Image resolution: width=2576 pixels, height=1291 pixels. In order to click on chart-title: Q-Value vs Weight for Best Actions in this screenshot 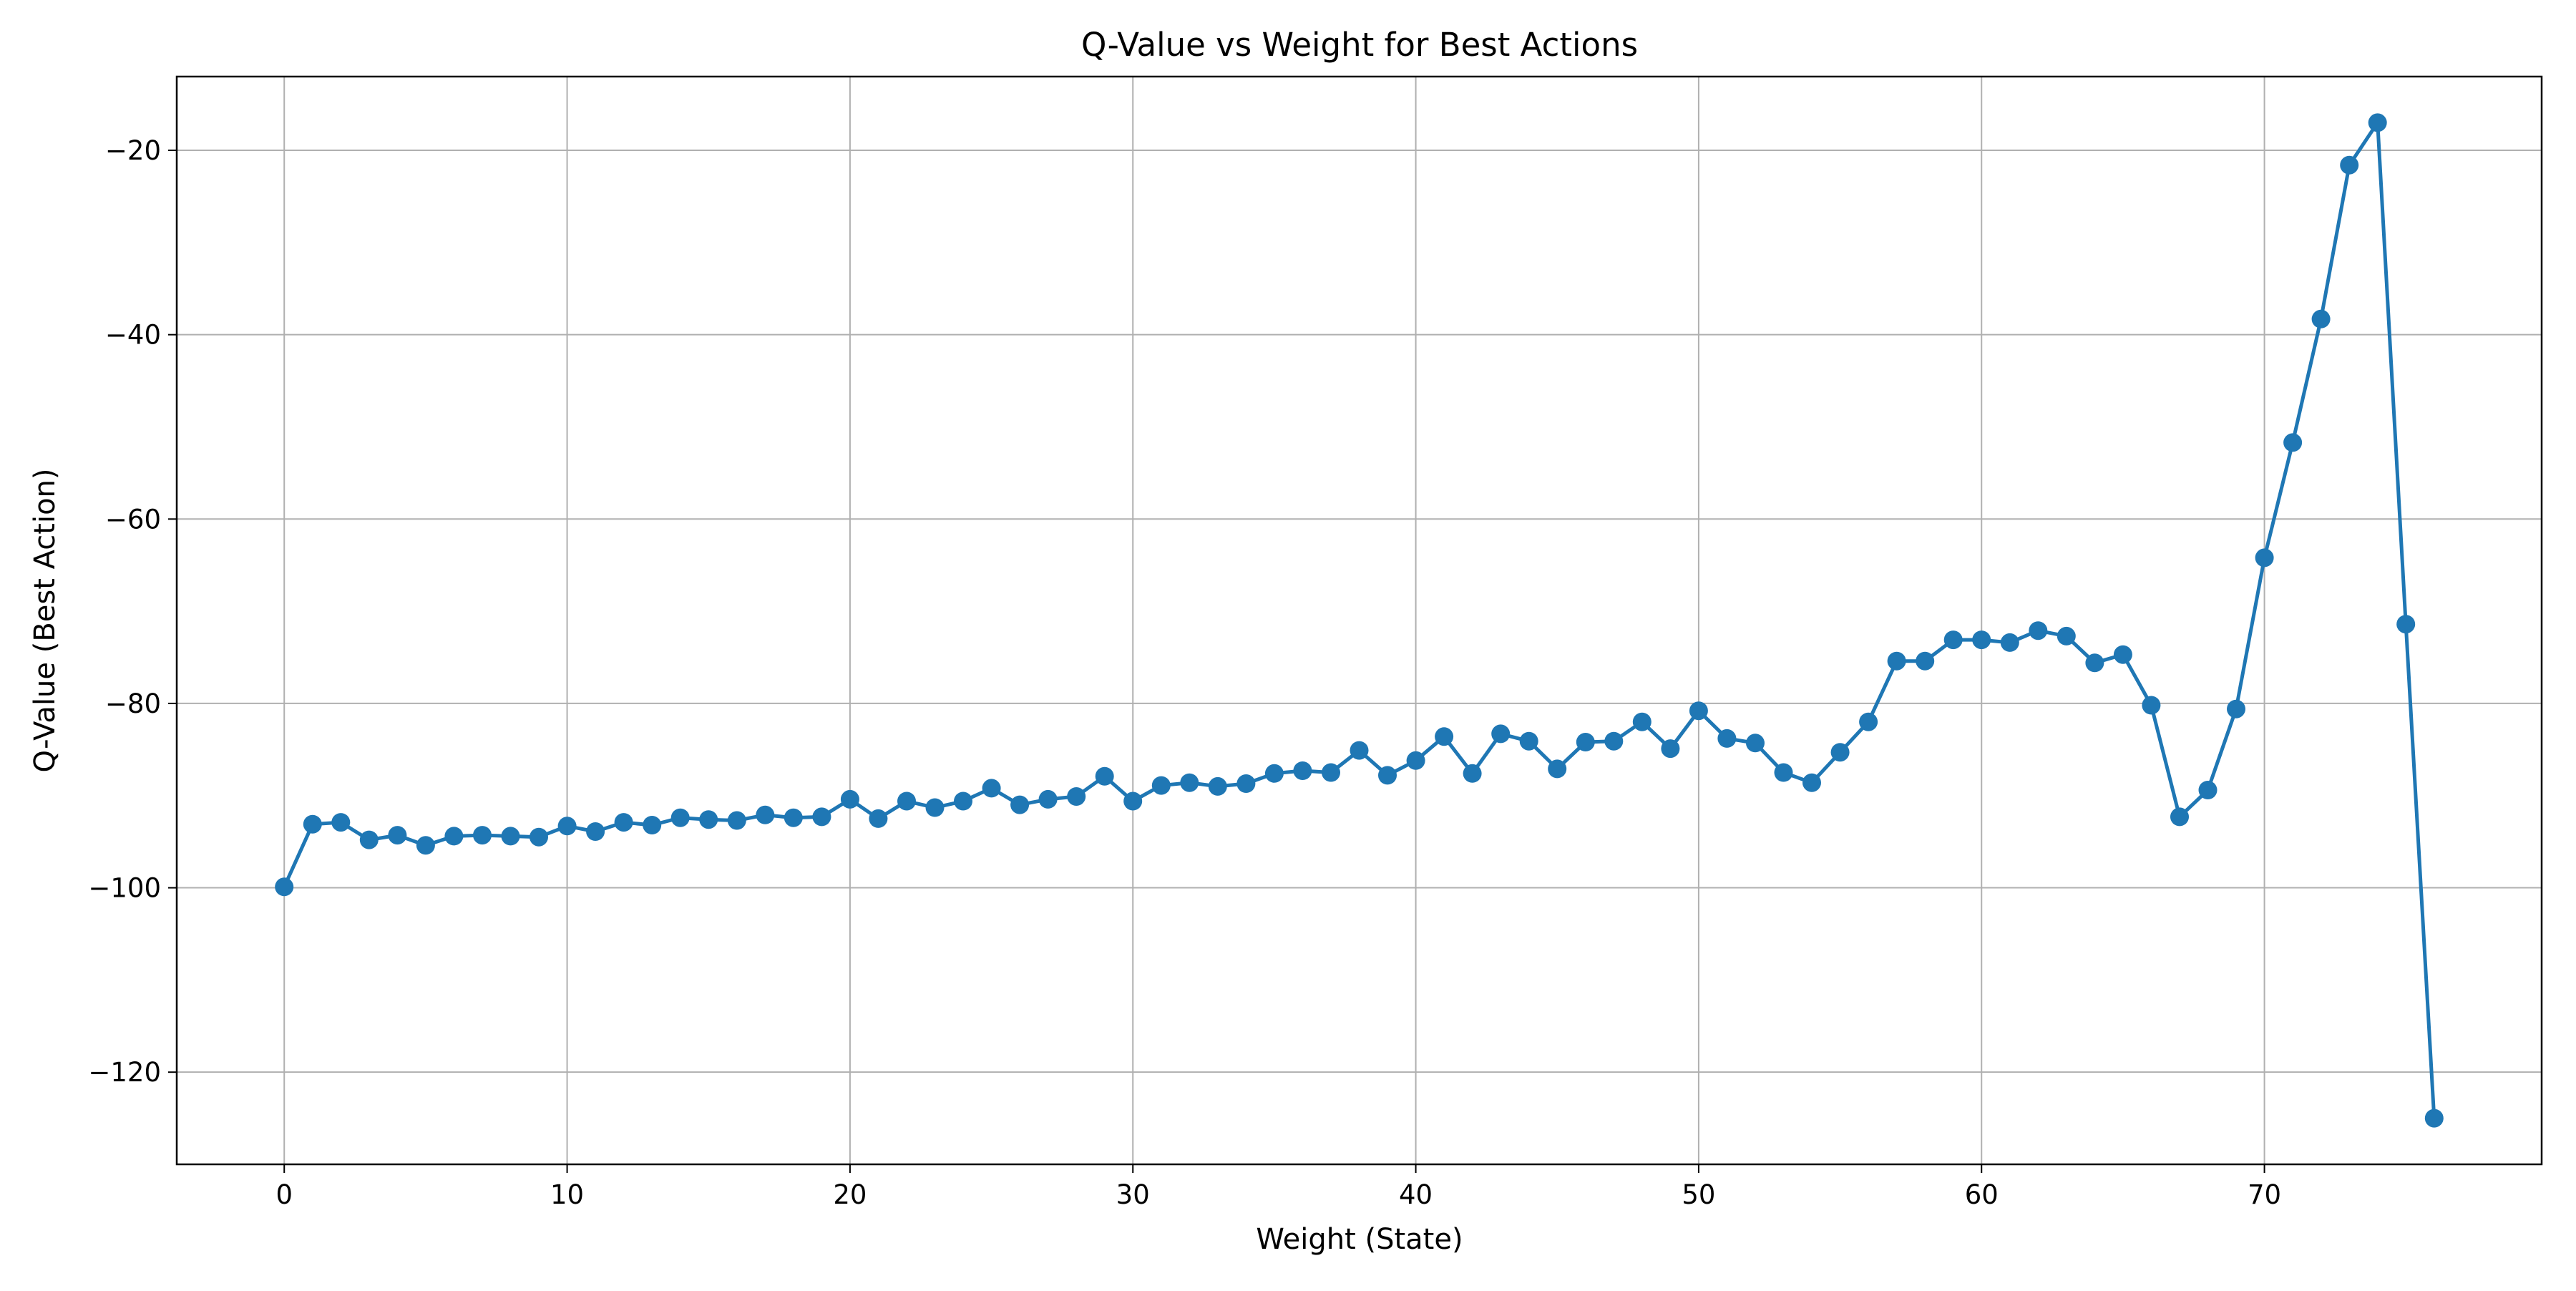, I will do `click(1359, 45)`.